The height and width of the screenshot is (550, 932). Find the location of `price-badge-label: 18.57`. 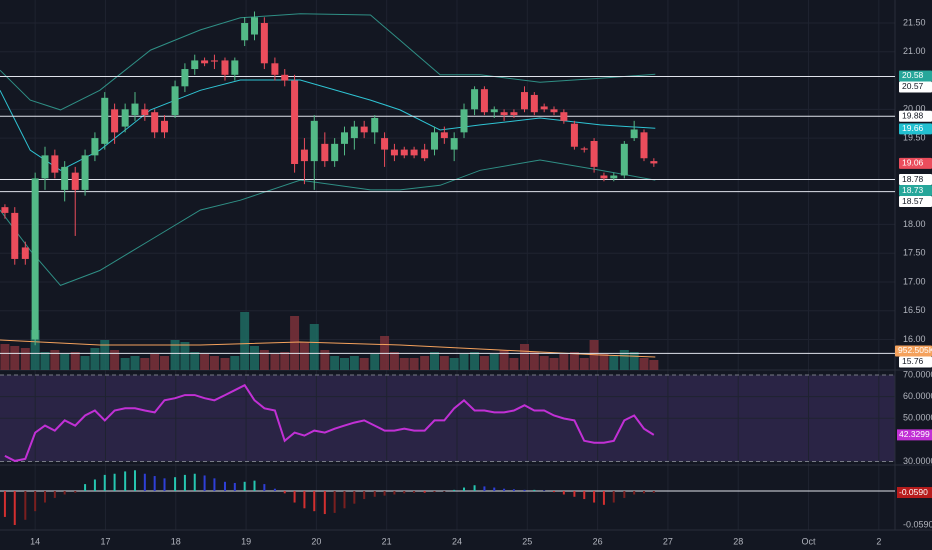

price-badge-label: 18.57 is located at coordinates (913, 201).